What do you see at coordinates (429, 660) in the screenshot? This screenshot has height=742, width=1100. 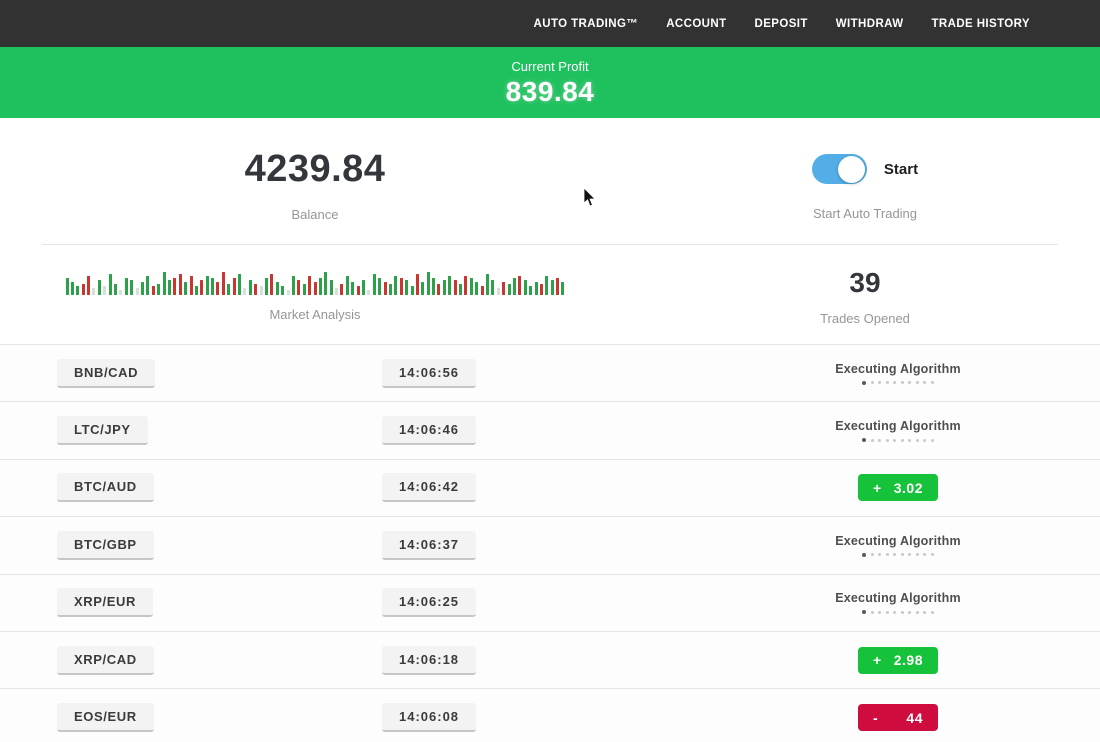 I see `time-chip: 14:06:18` at bounding box center [429, 660].